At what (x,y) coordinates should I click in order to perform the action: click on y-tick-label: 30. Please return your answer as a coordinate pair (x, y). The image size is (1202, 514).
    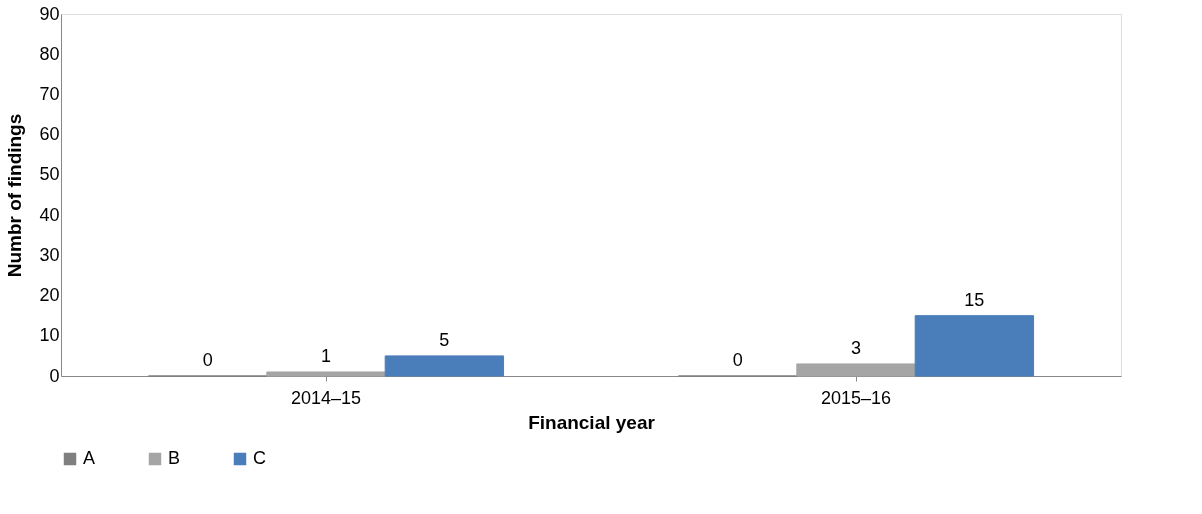
    Looking at the image, I should click on (49, 254).